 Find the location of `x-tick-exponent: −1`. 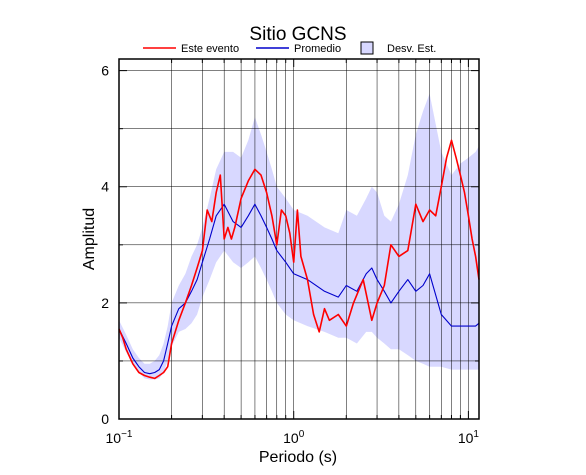

x-tick-exponent: −1 is located at coordinates (127, 434).